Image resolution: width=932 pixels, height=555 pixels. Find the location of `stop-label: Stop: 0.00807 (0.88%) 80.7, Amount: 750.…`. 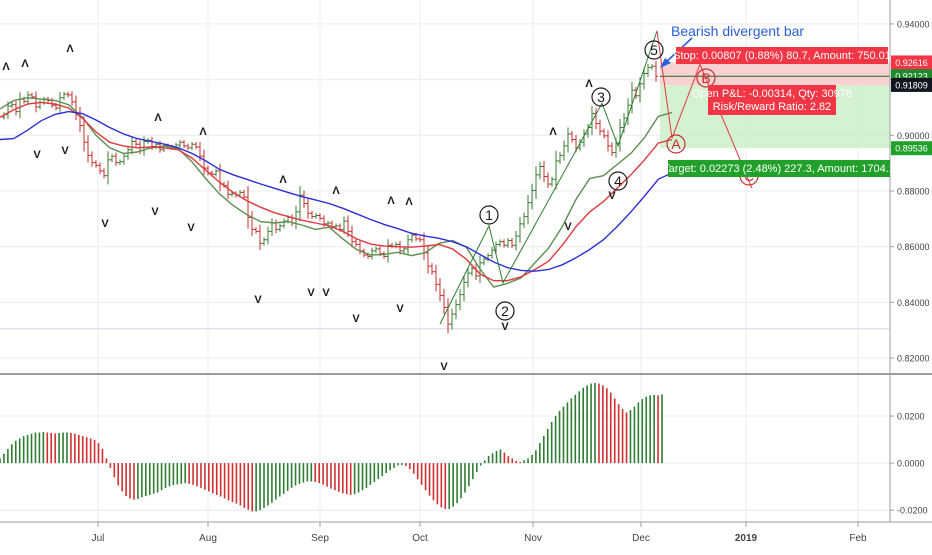

stop-label: Stop: 0.00807 (0.88%) 80.7, Amount: 750.… is located at coordinates (782, 55).